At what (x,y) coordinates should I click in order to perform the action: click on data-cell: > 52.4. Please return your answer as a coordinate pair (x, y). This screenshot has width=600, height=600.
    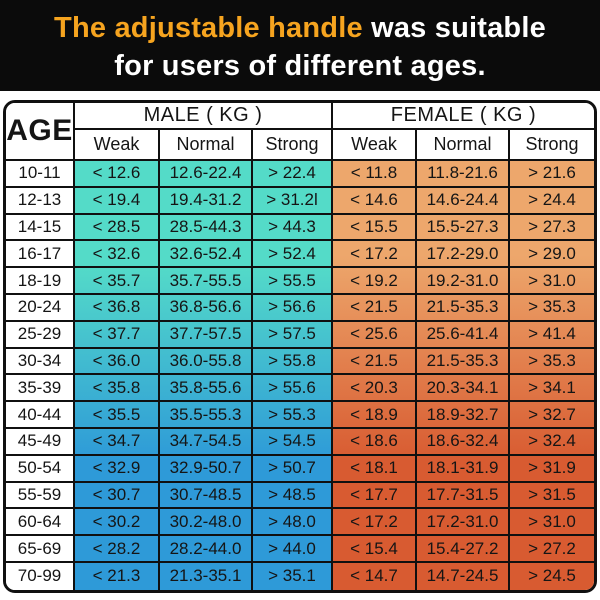
    Looking at the image, I should click on (293, 255).